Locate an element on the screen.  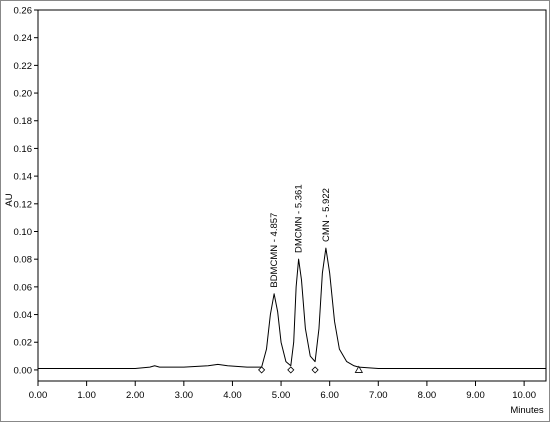
x-tick-label: 9.00 is located at coordinates (475, 395).